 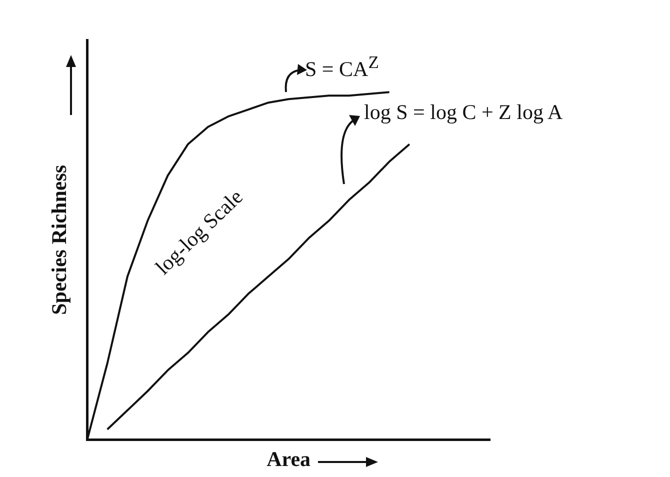 What do you see at coordinates (59, 239) in the screenshot?
I see `y-axis-title: Species Richness` at bounding box center [59, 239].